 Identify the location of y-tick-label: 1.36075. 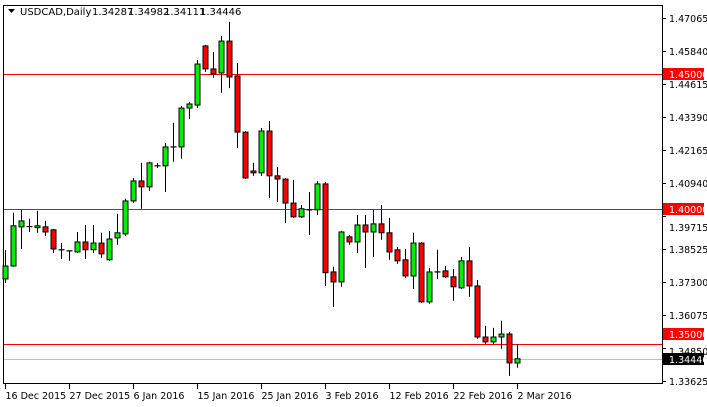
(688, 316).